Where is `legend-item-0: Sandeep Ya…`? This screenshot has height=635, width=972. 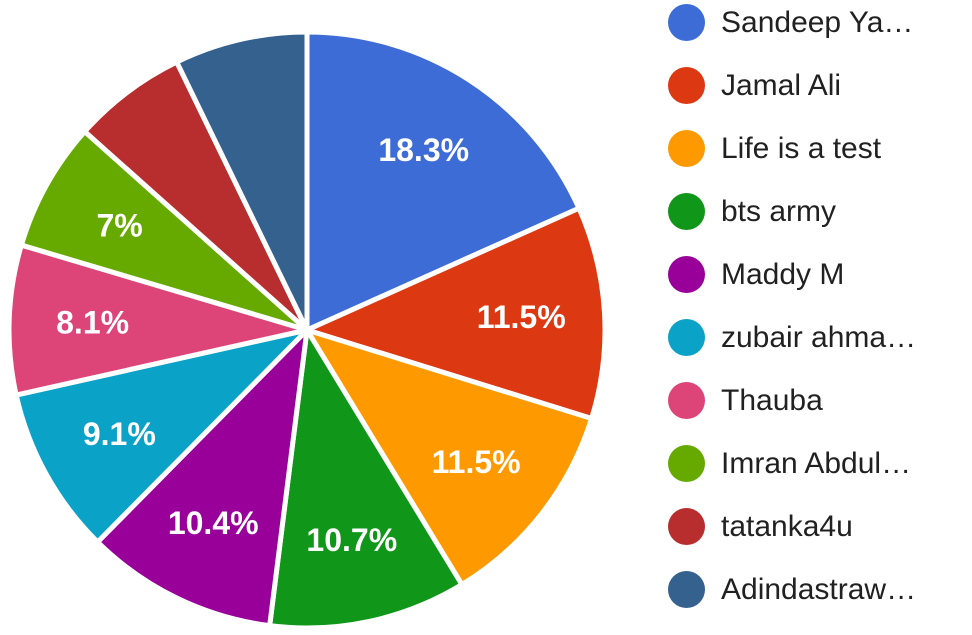
legend-item-0: Sandeep Ya… is located at coordinates (792, 27).